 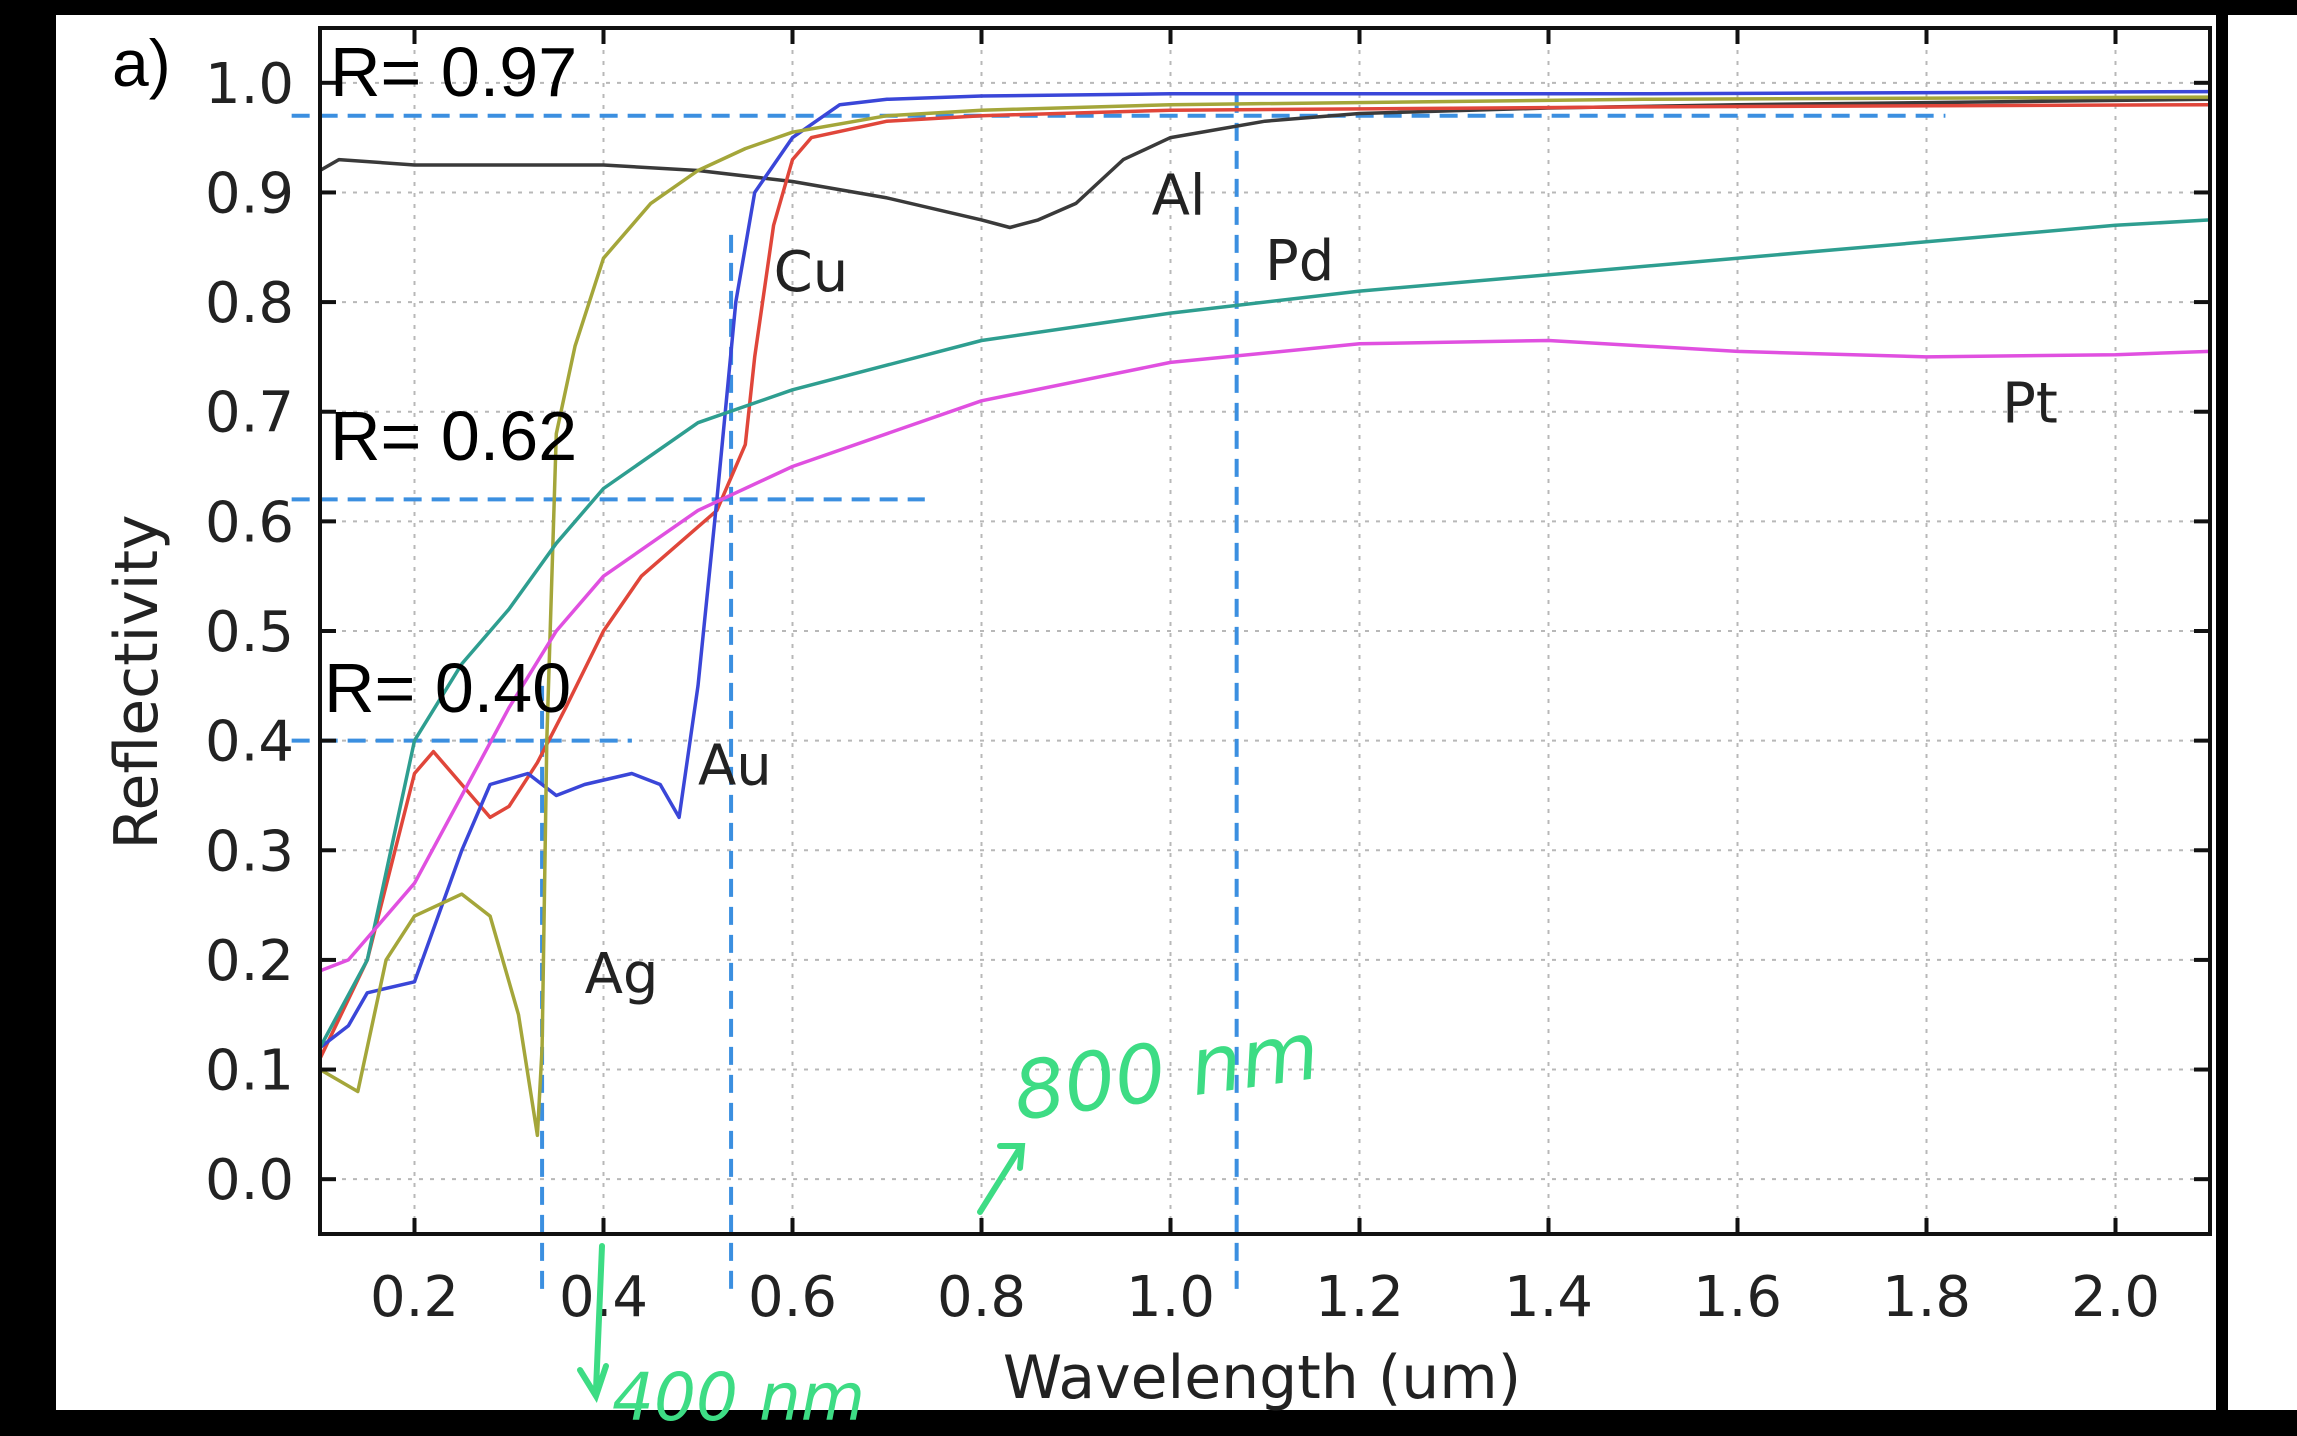 What do you see at coordinates (137, 681) in the screenshot?
I see `y-axis-title: Reflectivity` at bounding box center [137, 681].